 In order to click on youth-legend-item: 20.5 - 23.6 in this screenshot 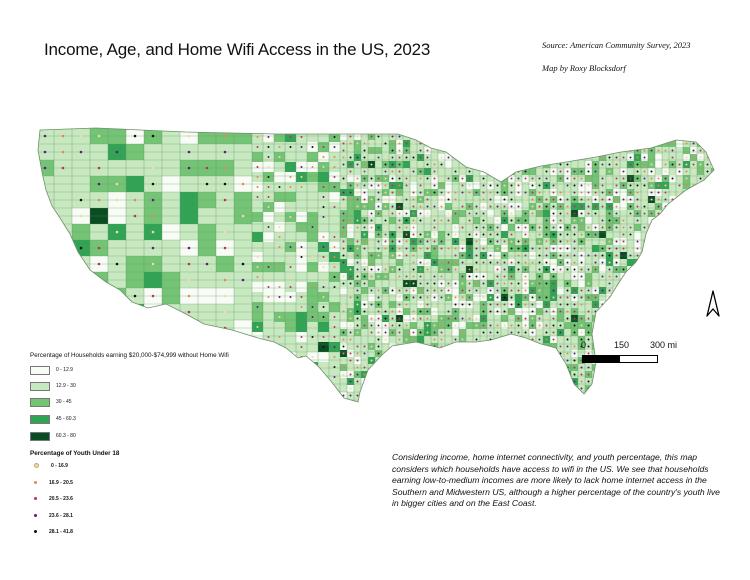, I will do `click(53, 498)`.